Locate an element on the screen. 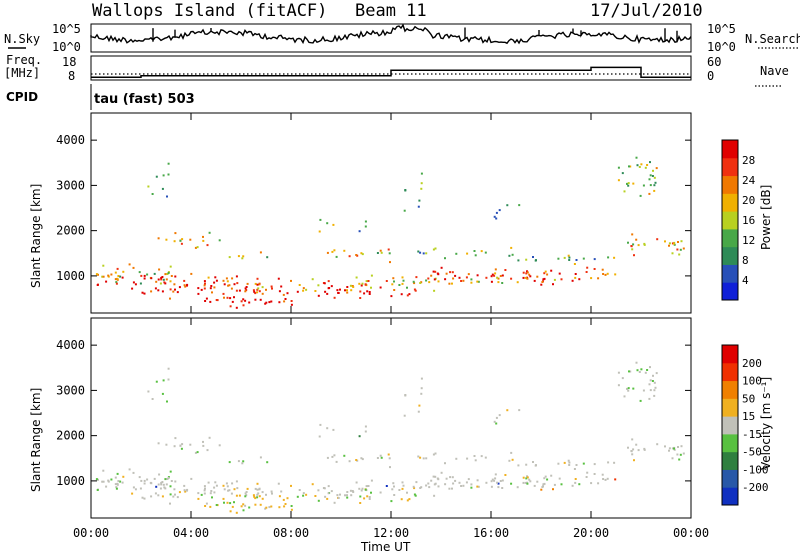 The width and height of the screenshot is (800, 554). colorbar-frame is located at coordinates (730, 425).